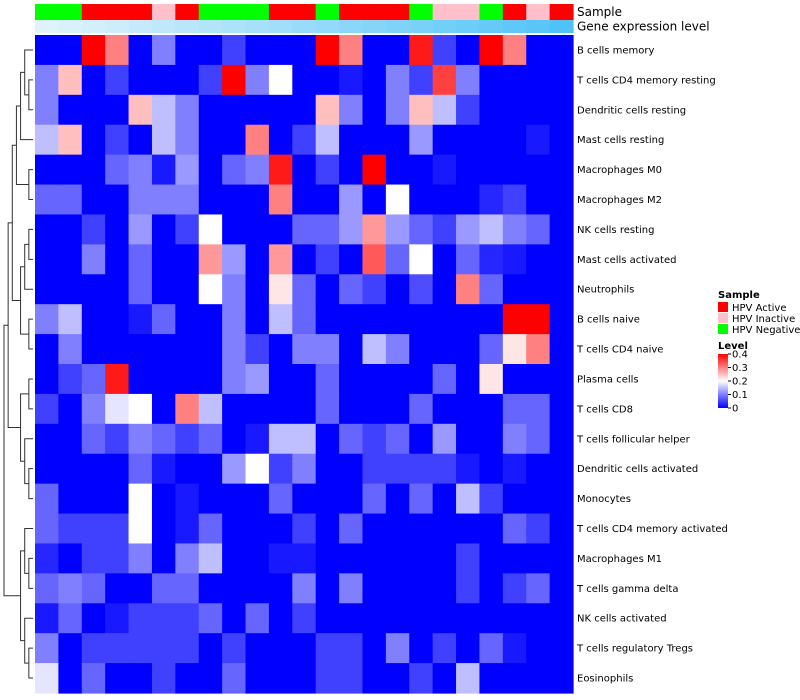  Describe the element at coordinates (604, 499) in the screenshot. I see `row-label: Monocytes` at that location.